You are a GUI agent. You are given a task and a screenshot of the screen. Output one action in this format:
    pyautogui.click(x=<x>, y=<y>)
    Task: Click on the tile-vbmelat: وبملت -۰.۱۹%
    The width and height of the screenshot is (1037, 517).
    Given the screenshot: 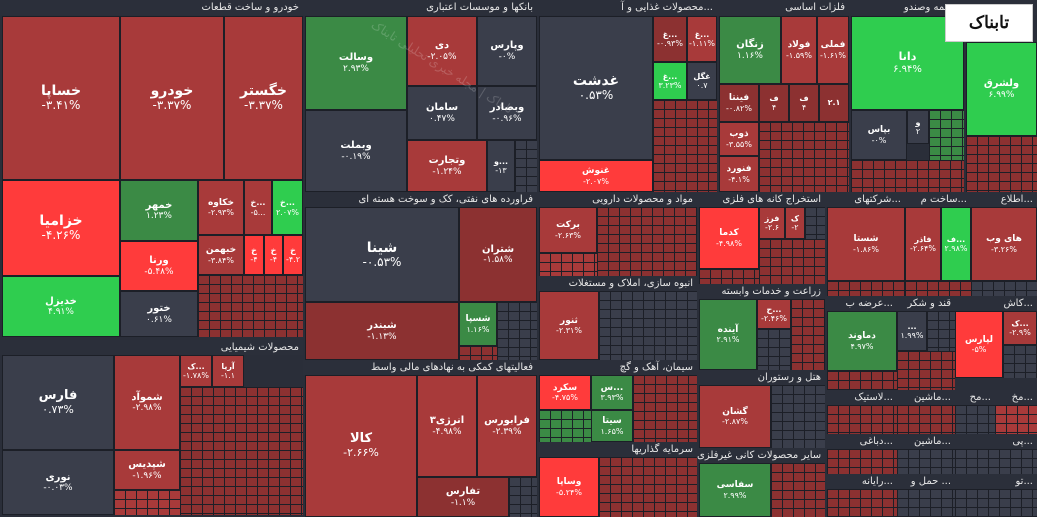 What is the action you would take?
    pyautogui.click(x=356, y=151)
    